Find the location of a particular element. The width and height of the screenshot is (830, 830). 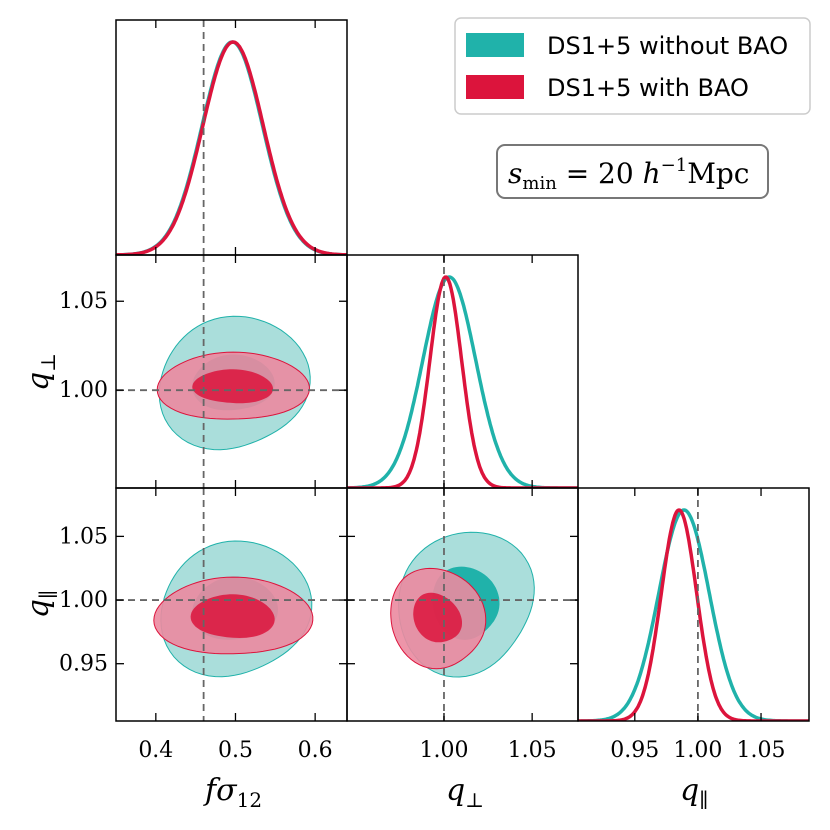

y-tick-label-q_perp: 1.05 is located at coordinates (83, 301).